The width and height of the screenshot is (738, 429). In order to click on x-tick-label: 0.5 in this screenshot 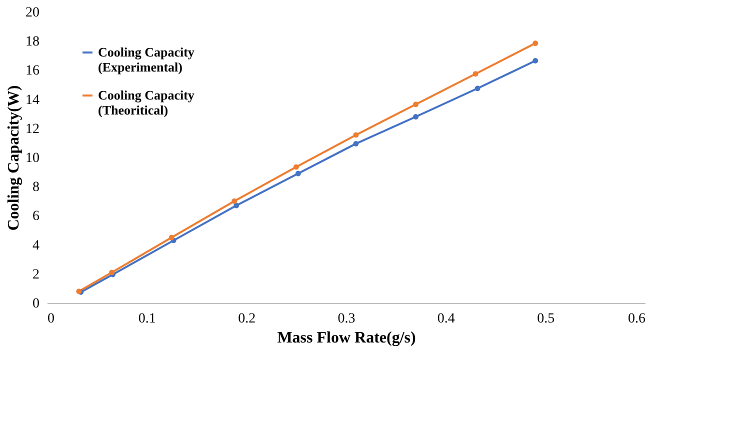, I will do `click(546, 319)`.